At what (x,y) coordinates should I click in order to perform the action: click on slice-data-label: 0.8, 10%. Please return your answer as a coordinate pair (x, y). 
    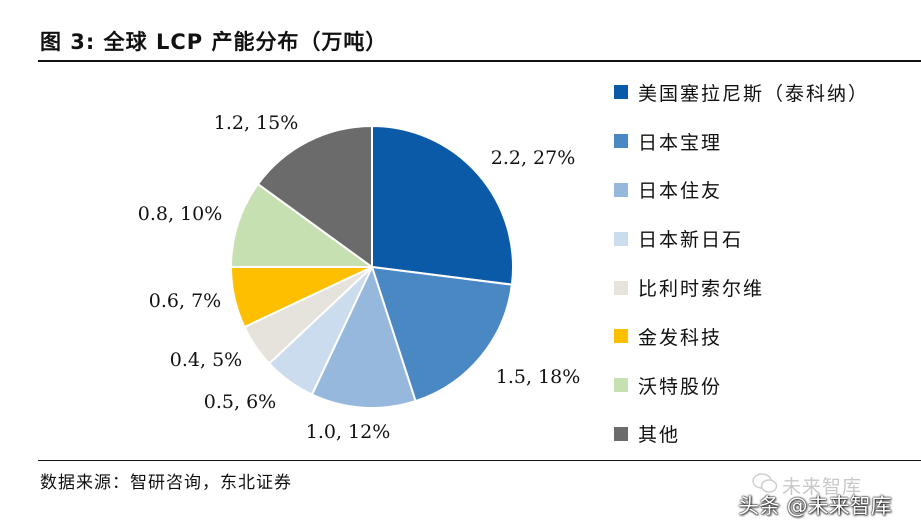
    Looking at the image, I should click on (180, 214).